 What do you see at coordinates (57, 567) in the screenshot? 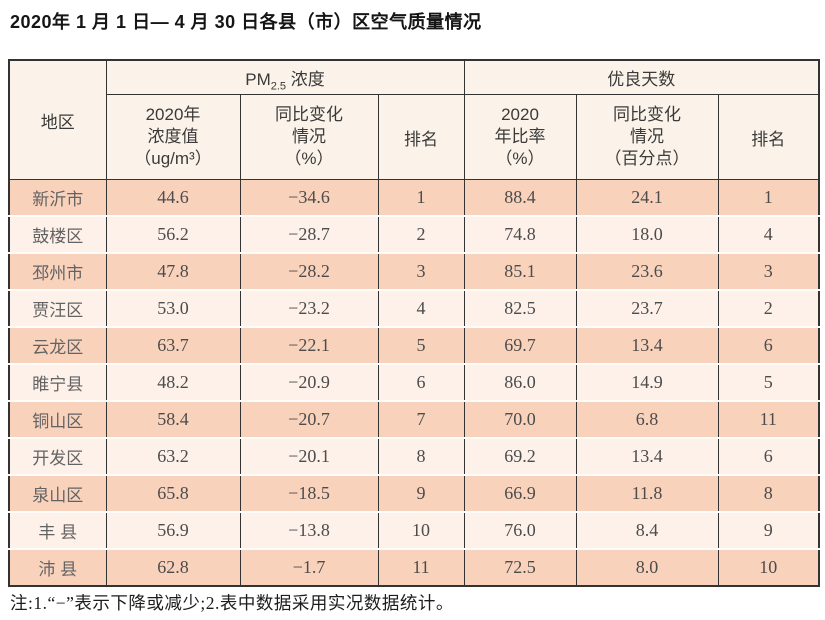
I see `cell-region: 沛 县` at bounding box center [57, 567].